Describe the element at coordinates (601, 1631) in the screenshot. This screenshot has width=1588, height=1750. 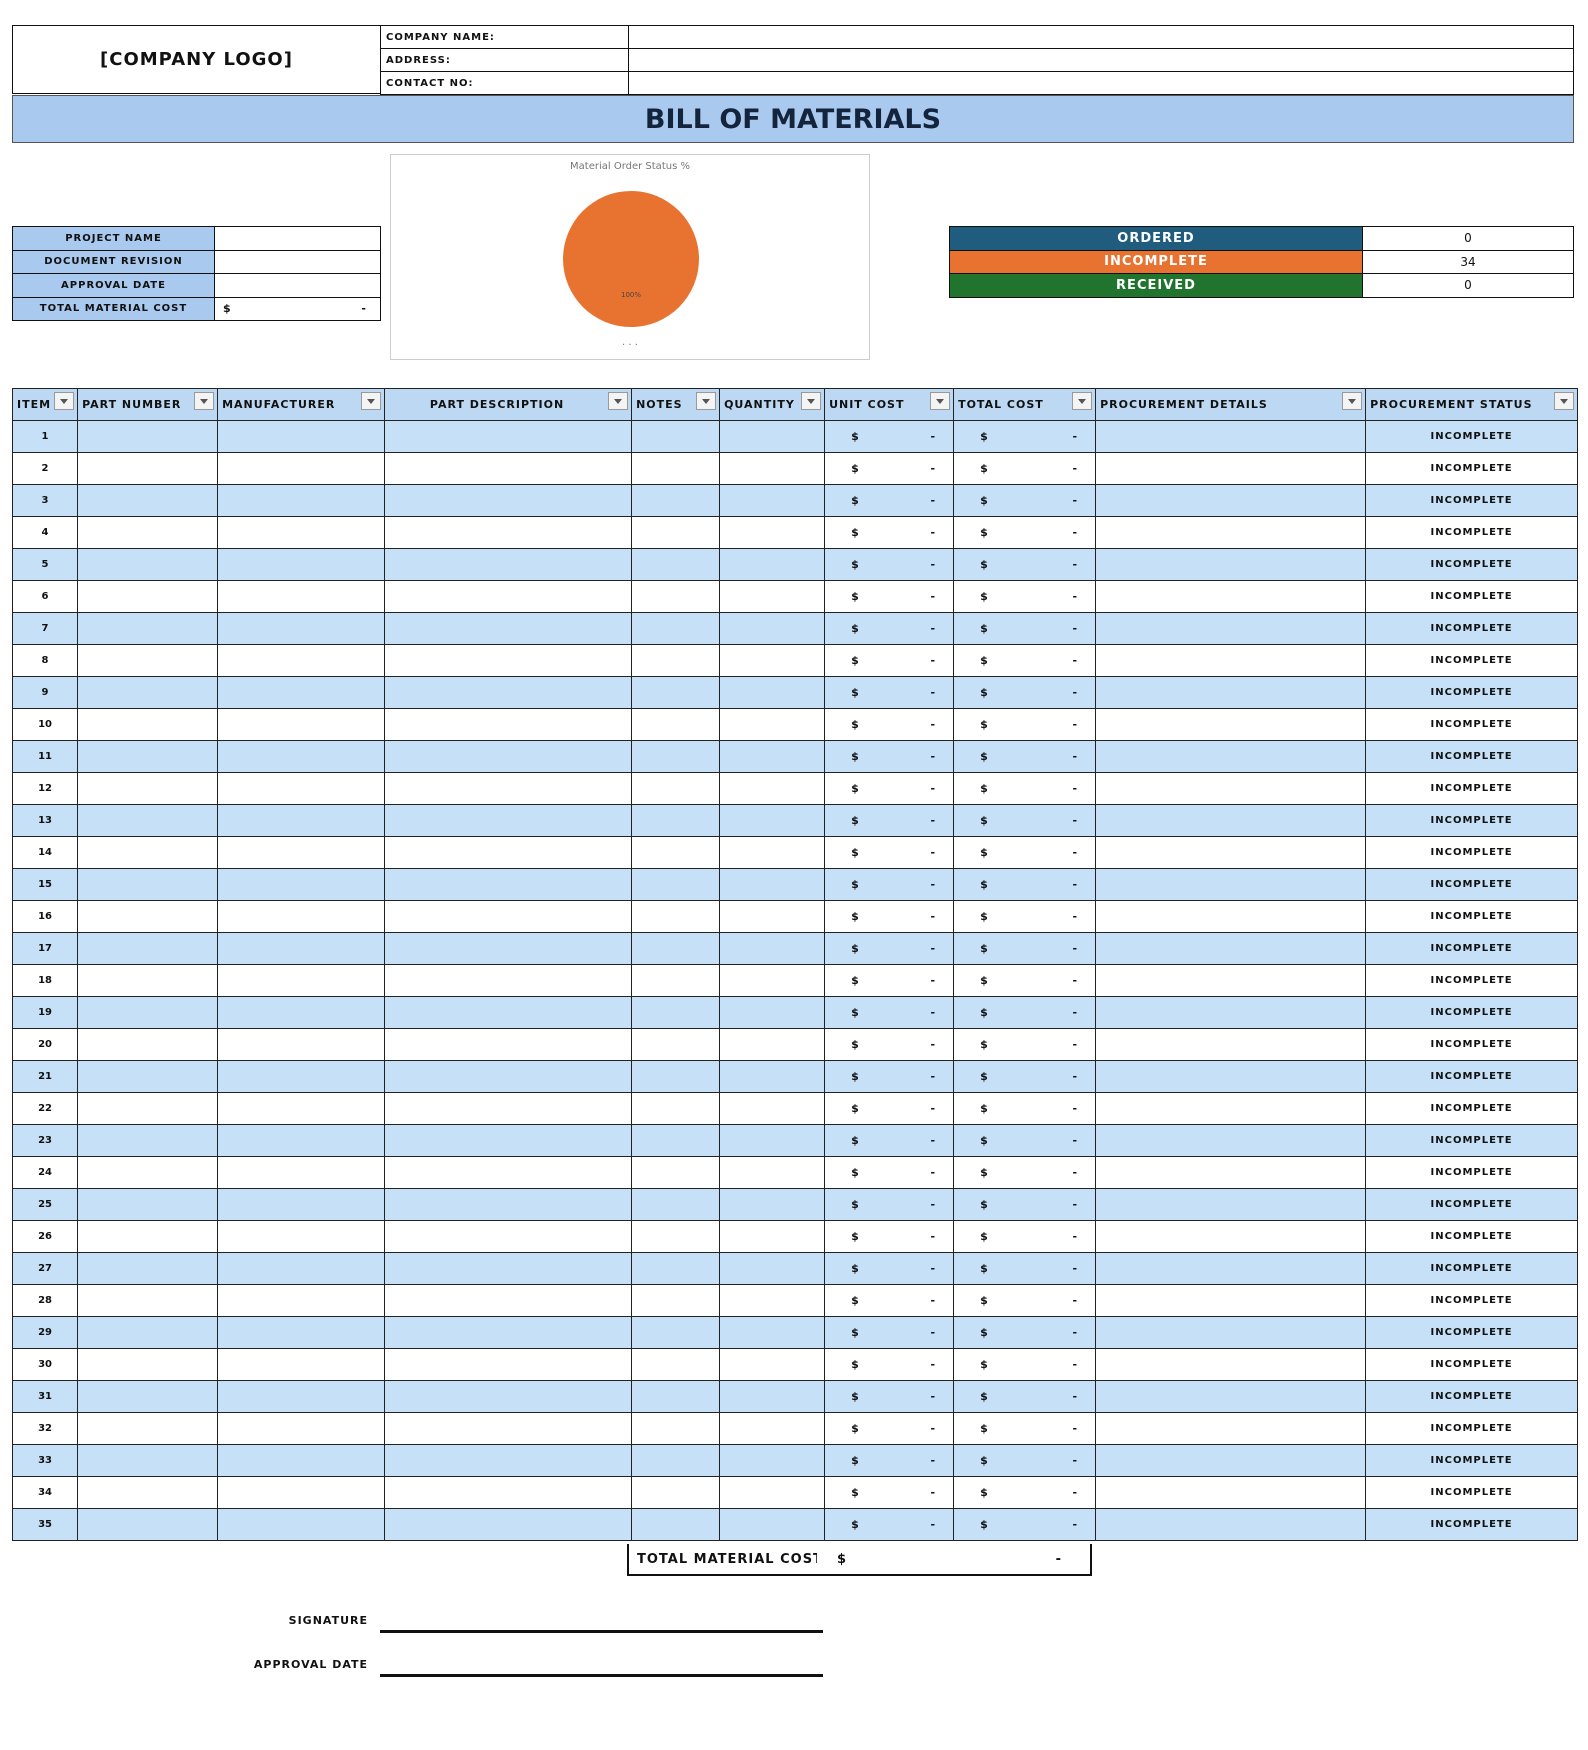
I see `signoff-line` at that location.